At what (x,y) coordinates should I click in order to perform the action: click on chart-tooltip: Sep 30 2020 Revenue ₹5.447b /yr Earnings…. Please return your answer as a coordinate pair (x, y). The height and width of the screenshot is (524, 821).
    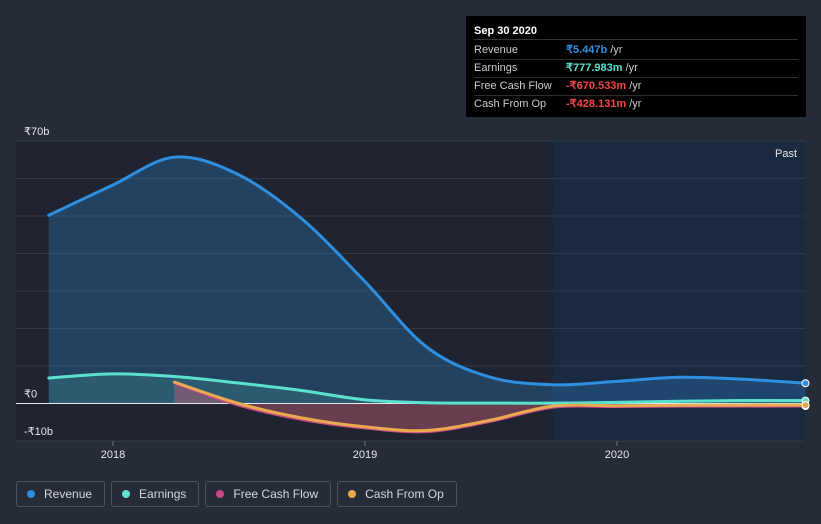
    Looking at the image, I should click on (636, 66).